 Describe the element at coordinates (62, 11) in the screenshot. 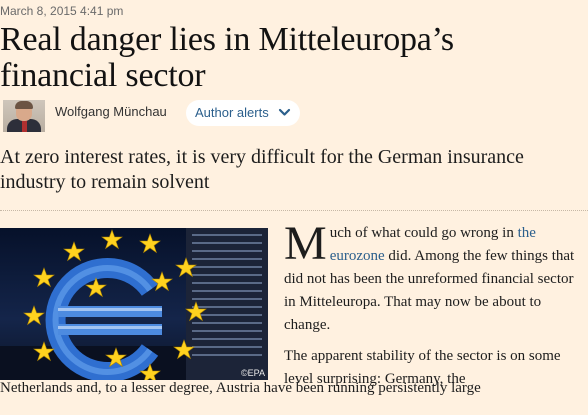

I see `article-date: March 8, 2015 4:41 pm` at that location.